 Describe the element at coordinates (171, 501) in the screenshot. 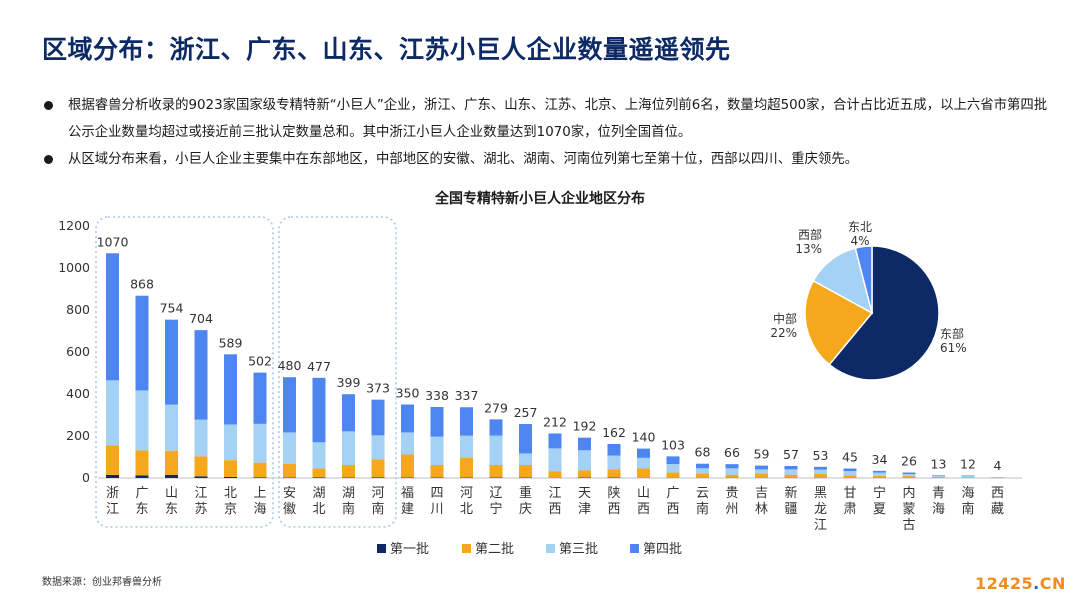

I see `category-label: 山东` at that location.